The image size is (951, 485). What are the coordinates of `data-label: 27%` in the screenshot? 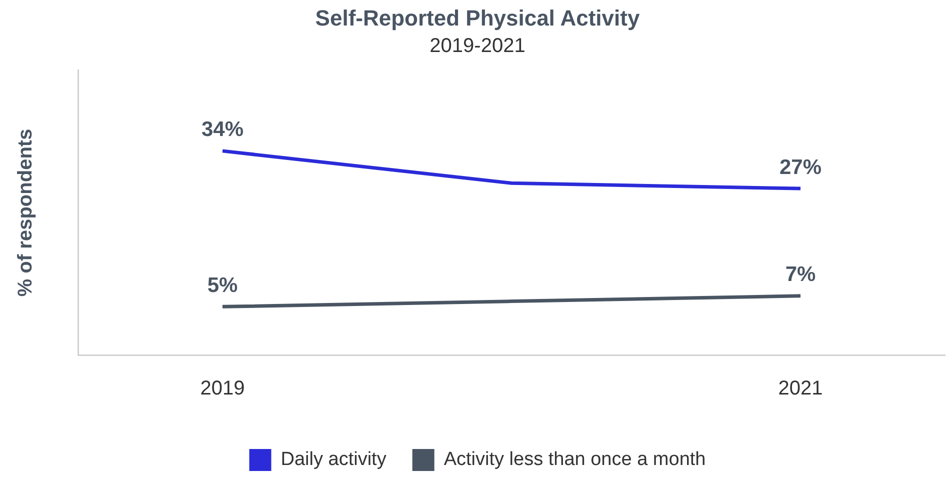 It's located at (800, 167).